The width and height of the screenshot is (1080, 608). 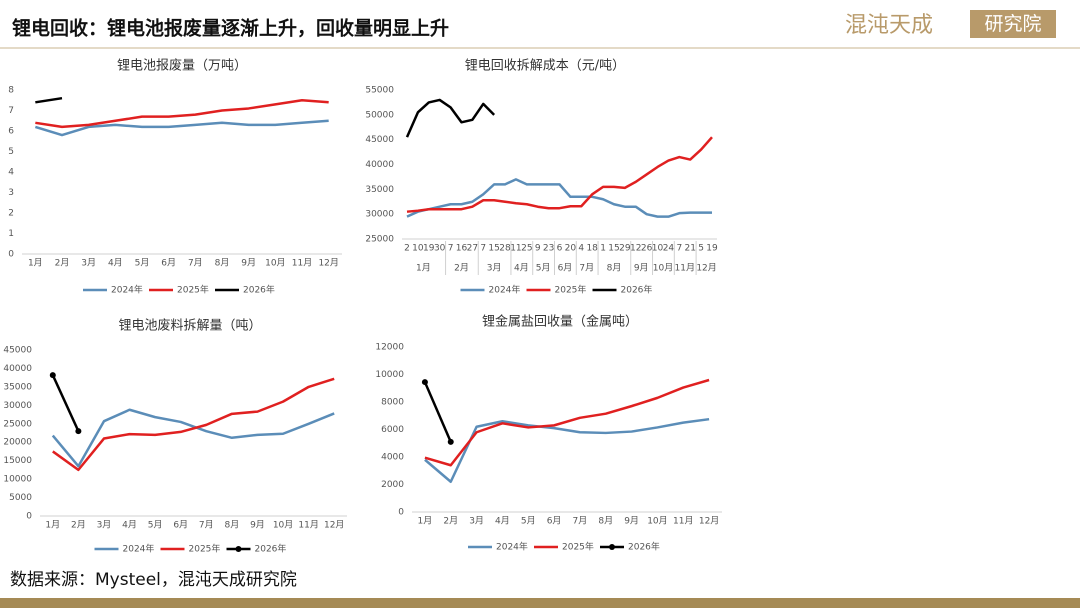 I want to click on y-tick-label: 35000, so click(x=17, y=387).